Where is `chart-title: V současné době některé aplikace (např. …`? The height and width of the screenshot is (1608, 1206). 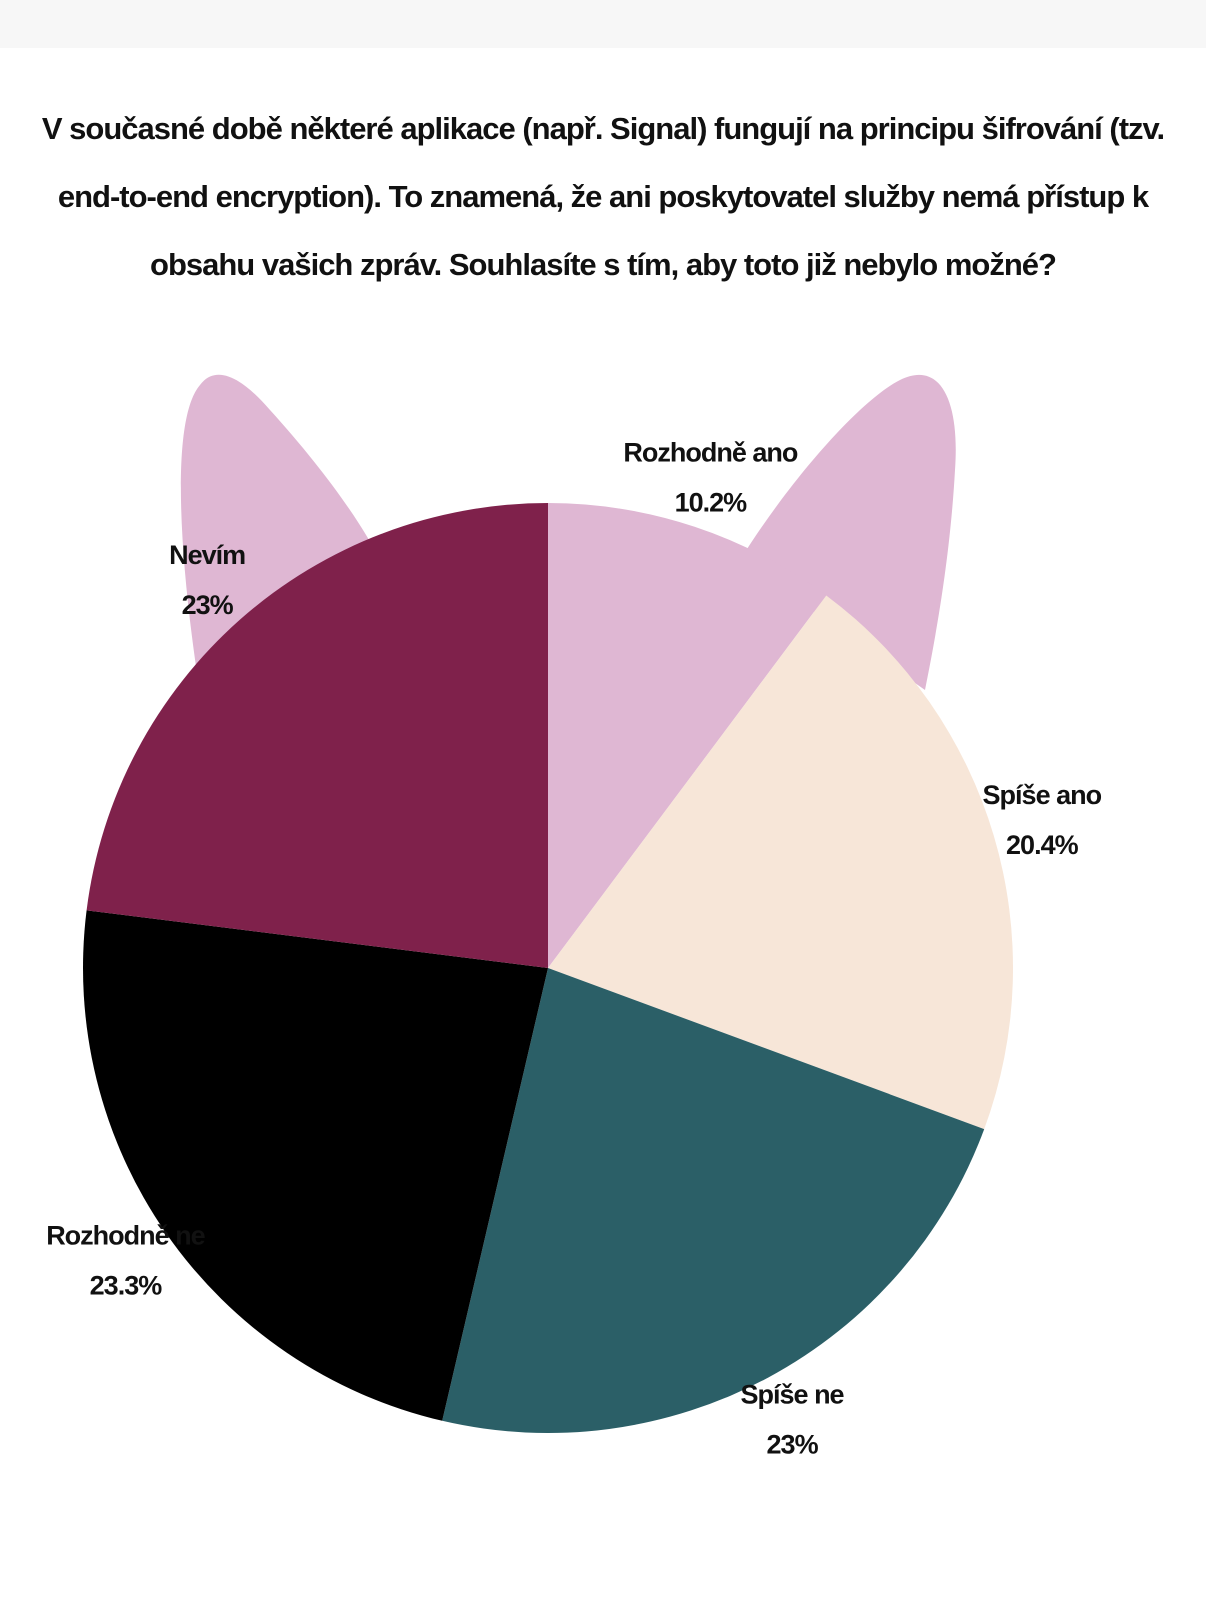 chart-title: V současné době některé aplikace (např. … is located at coordinates (603, 196).